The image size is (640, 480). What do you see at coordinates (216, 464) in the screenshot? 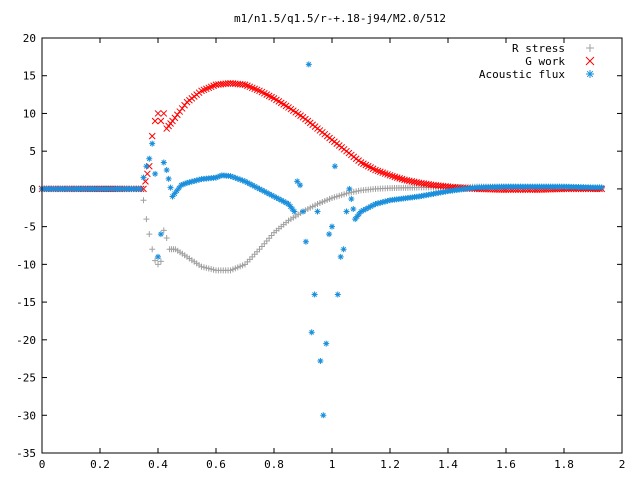
I see `x-tick-label: 0.6` at bounding box center [216, 464].